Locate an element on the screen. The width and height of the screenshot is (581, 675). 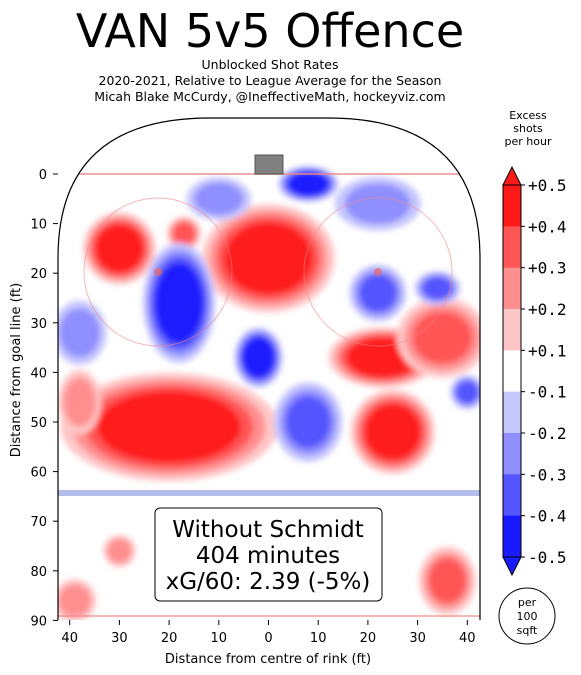
colorbar-tick-label-5: -0.1 is located at coordinates (547, 392).